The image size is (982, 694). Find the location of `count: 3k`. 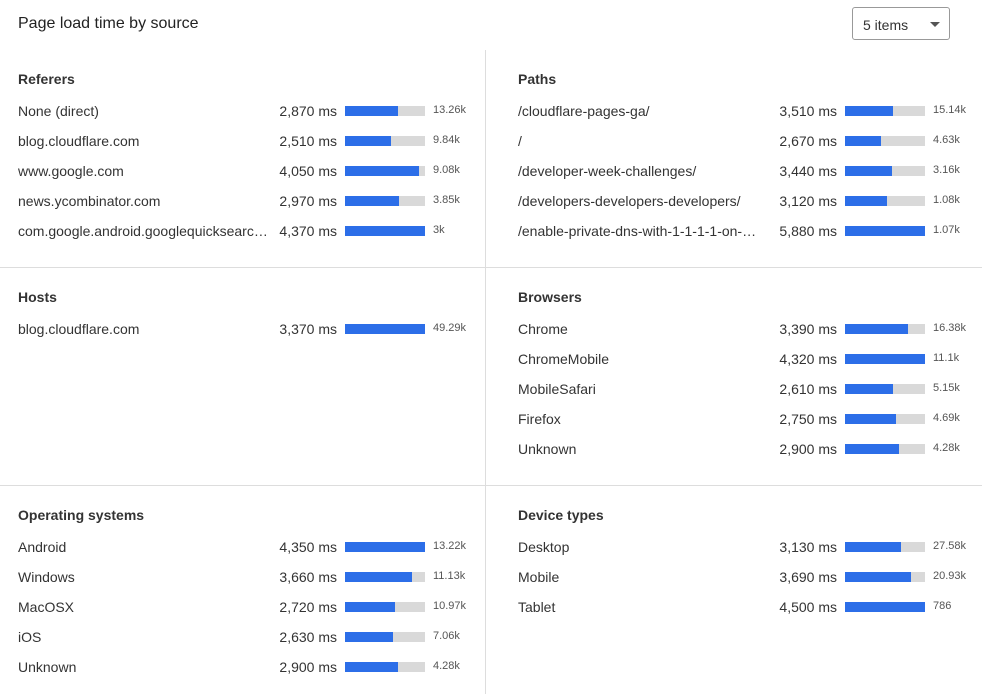

count: 3k is located at coordinates (439, 230).